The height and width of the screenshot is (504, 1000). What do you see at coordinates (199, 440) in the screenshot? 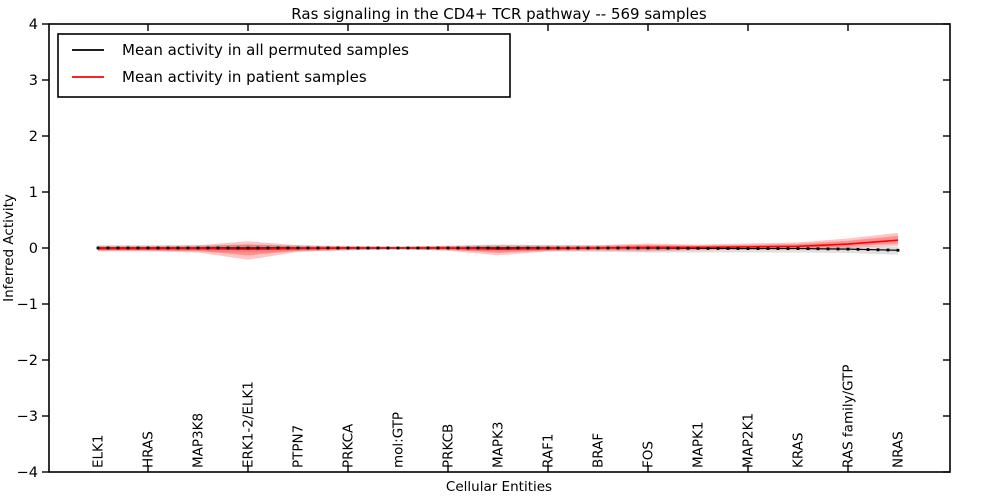
I see `x-category-label: MAP3K8` at bounding box center [199, 440].